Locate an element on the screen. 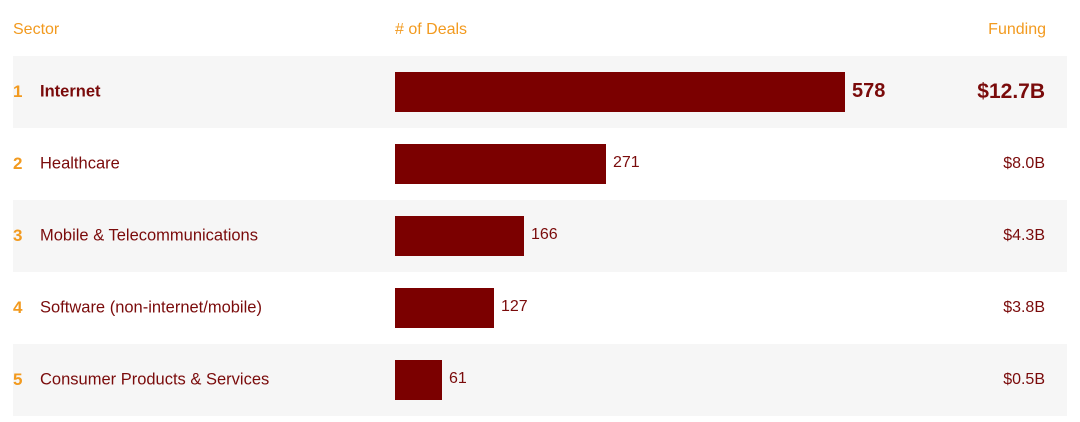 The width and height of the screenshot is (1080, 422). deal-count-label: 166 is located at coordinates (544, 234).